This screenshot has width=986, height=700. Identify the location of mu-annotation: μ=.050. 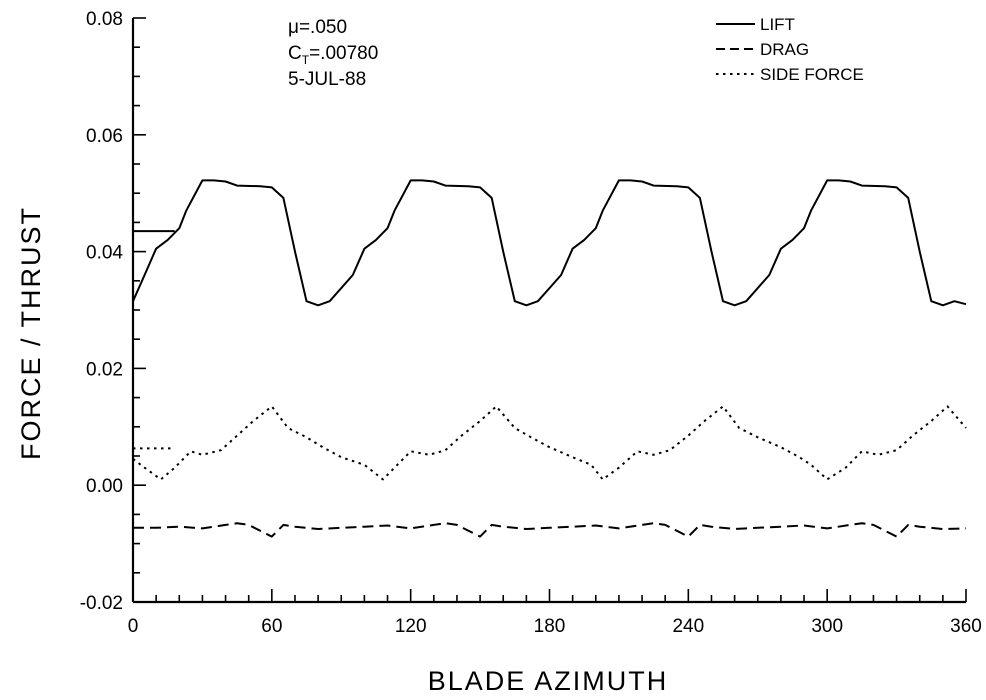
(317, 27).